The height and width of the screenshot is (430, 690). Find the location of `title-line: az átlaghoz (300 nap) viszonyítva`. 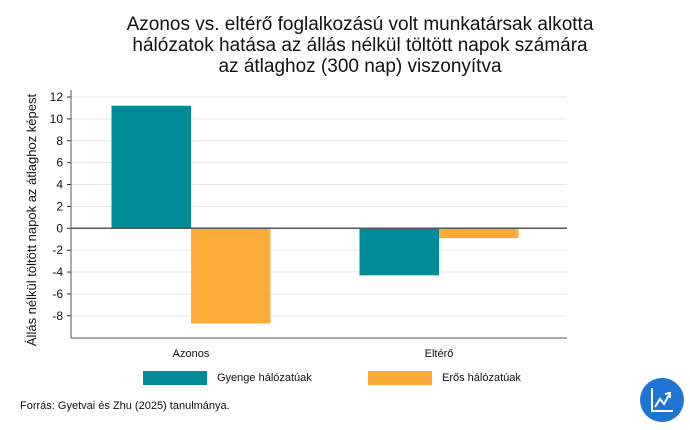

title-line: az átlaghoz (300 nap) viszonyítva is located at coordinates (360, 66).